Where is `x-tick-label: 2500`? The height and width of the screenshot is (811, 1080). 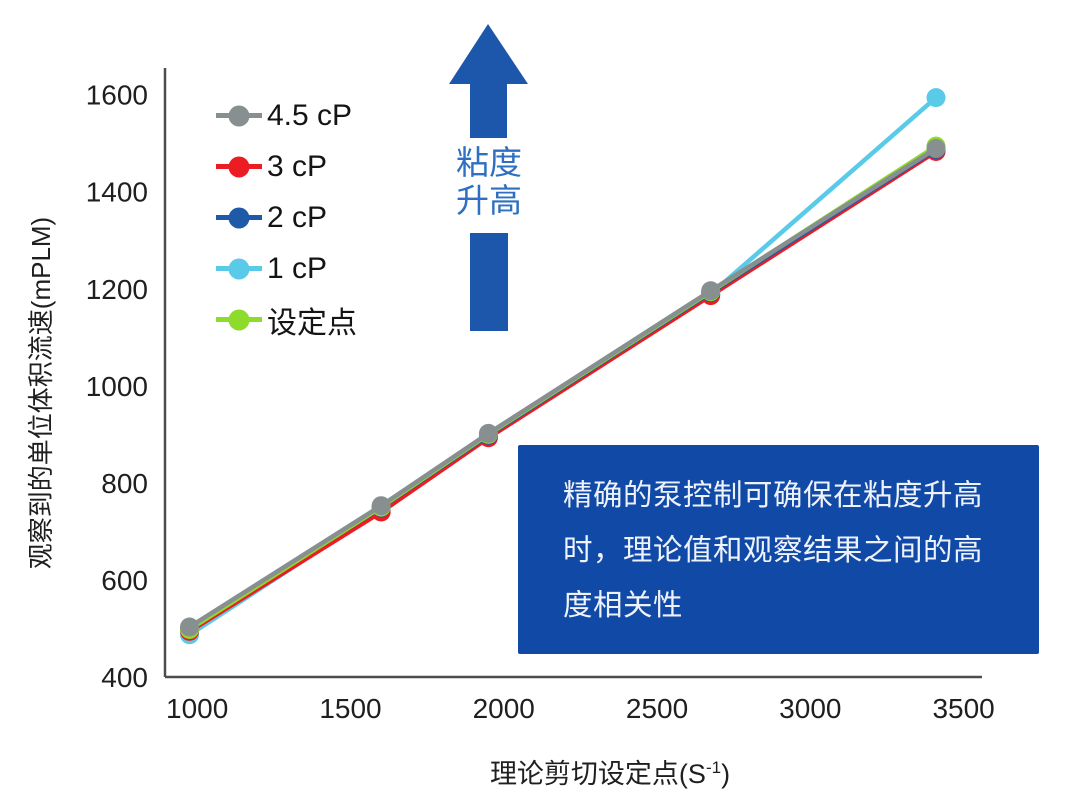 x-tick-label: 2500 is located at coordinates (657, 708).